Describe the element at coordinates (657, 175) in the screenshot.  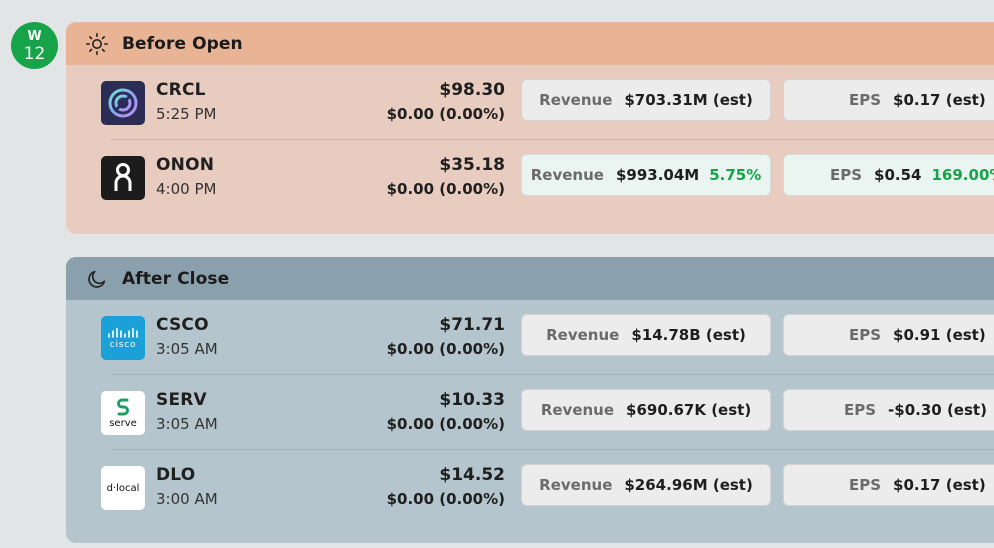
I see `revenue-value: $993.04M` at that location.